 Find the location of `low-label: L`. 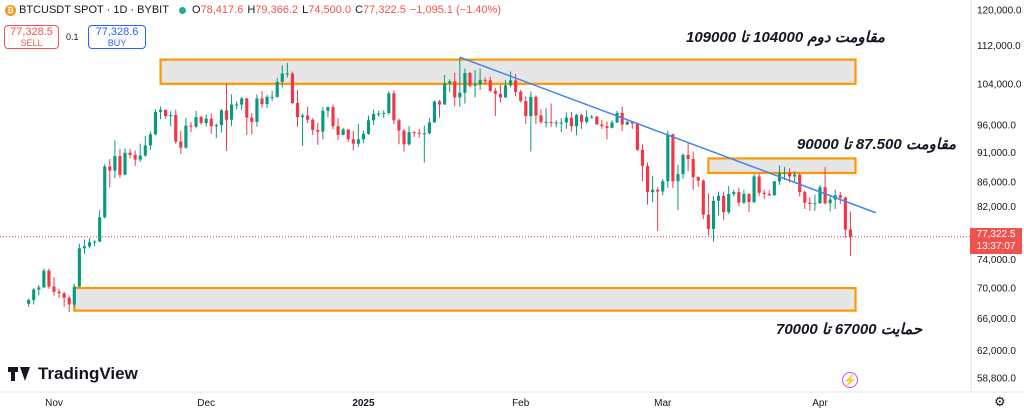

low-label: L is located at coordinates (305, 10).